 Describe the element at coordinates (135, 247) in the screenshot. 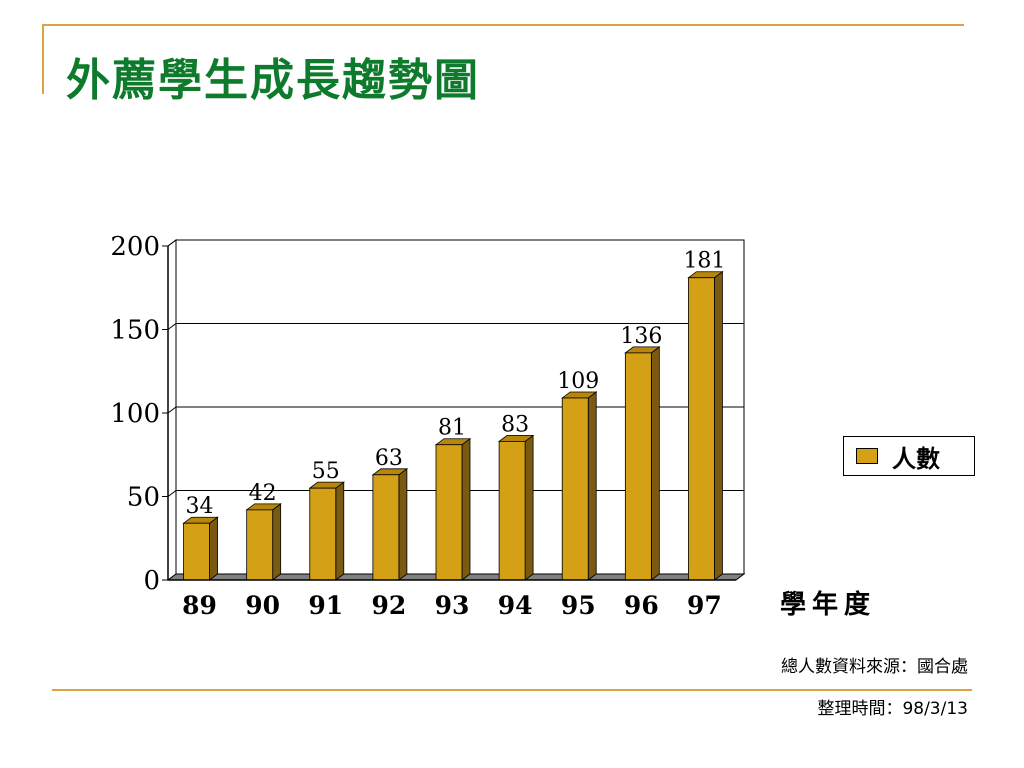

I see `y-tick-label: 200` at that location.